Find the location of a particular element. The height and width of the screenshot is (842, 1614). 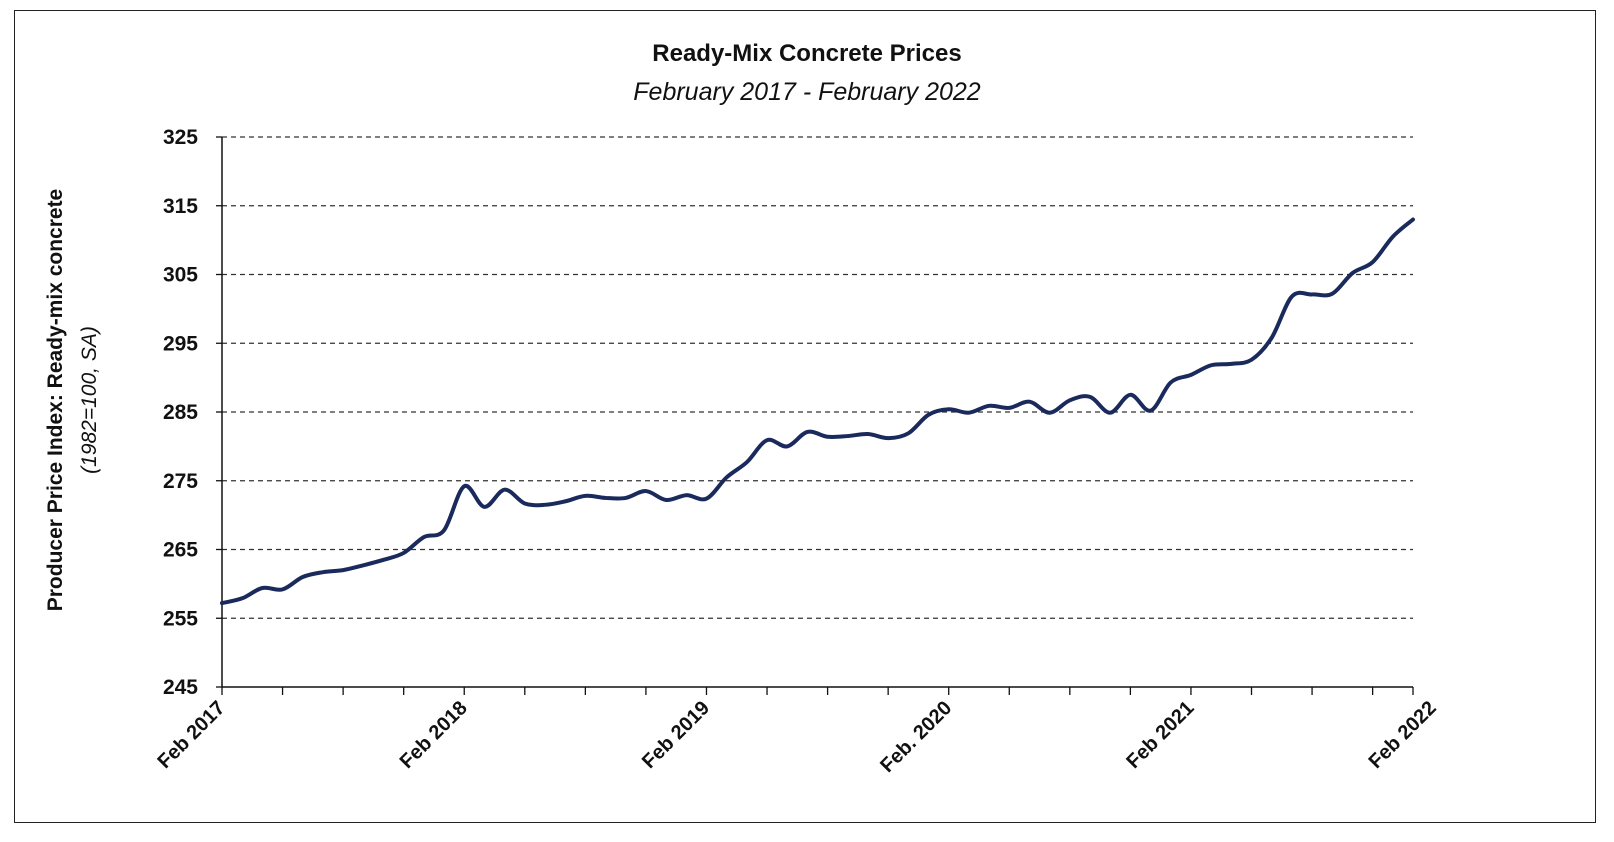

x-tick-label: Feb 2018 is located at coordinates (434, 735).